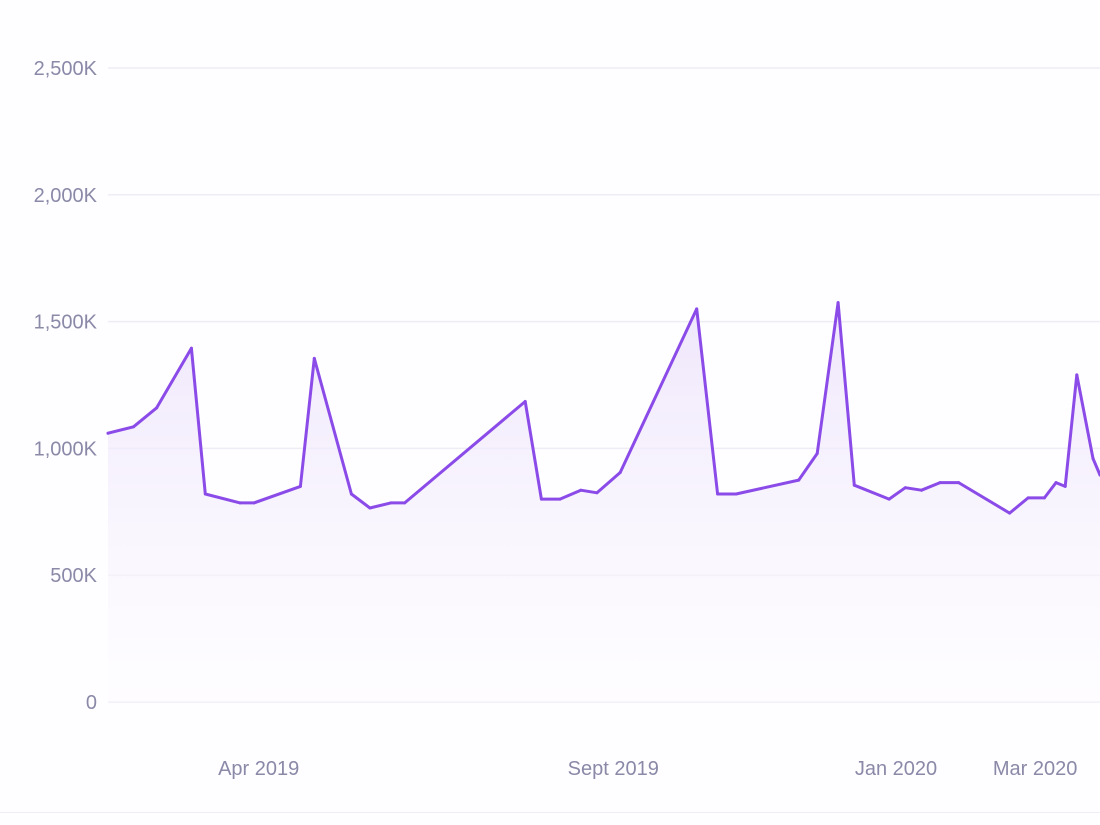  Describe the element at coordinates (258, 769) in the screenshot. I see `x-tick-label: Apr 2019` at that location.